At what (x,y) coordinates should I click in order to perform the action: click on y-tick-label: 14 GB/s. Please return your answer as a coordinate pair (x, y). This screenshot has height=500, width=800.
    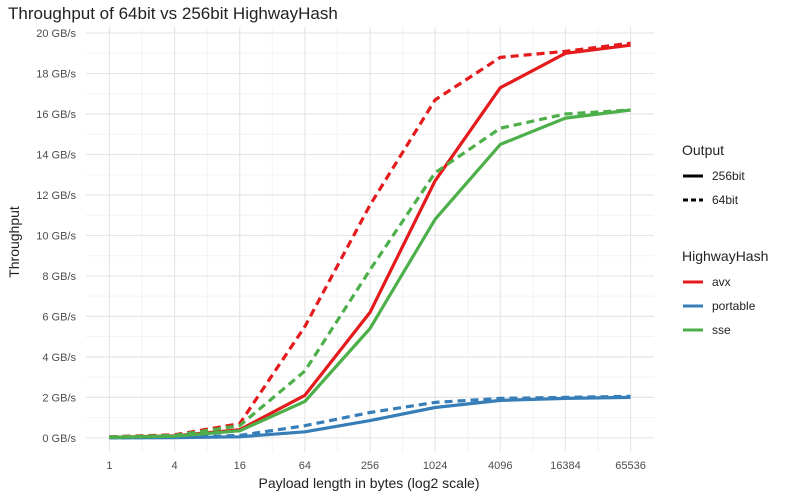
    Looking at the image, I should click on (56, 156).